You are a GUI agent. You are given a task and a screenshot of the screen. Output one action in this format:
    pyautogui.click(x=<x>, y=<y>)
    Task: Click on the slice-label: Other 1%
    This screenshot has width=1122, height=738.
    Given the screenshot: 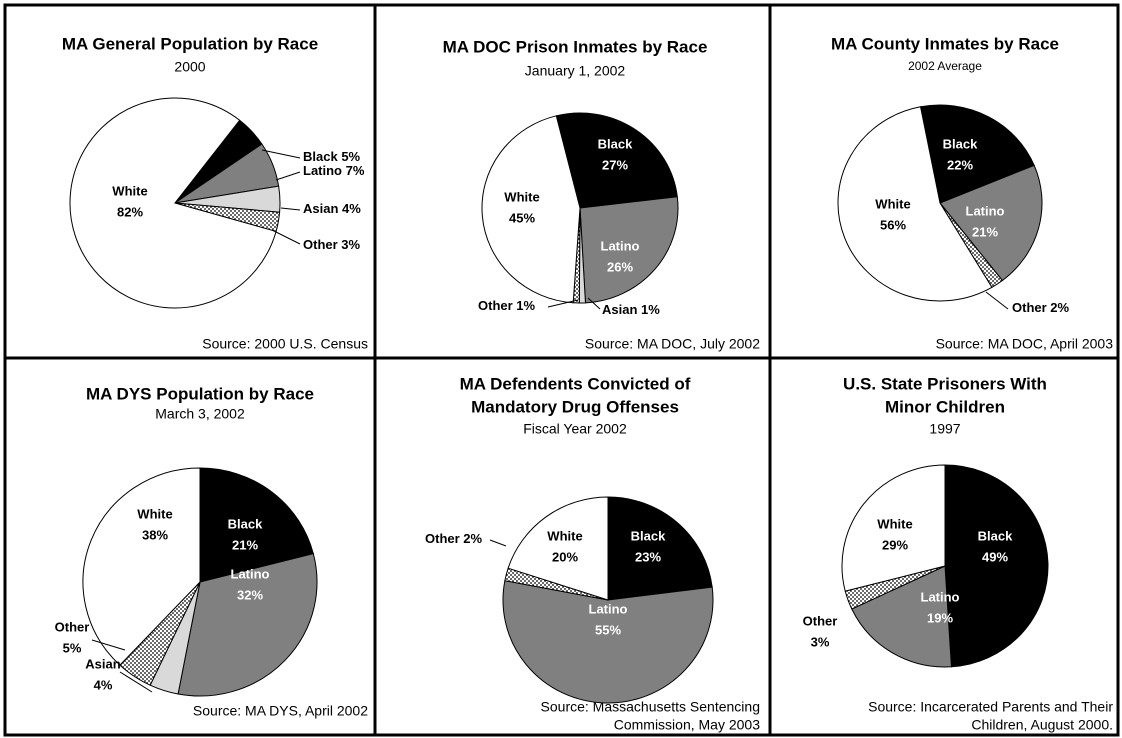 What is the action you would take?
    pyautogui.click(x=507, y=305)
    